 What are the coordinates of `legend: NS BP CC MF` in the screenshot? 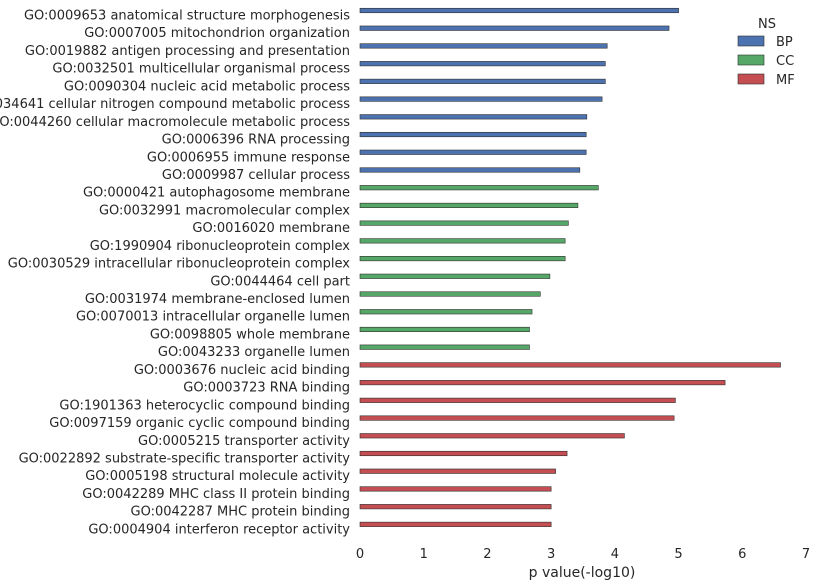 It's located at (766, 52).